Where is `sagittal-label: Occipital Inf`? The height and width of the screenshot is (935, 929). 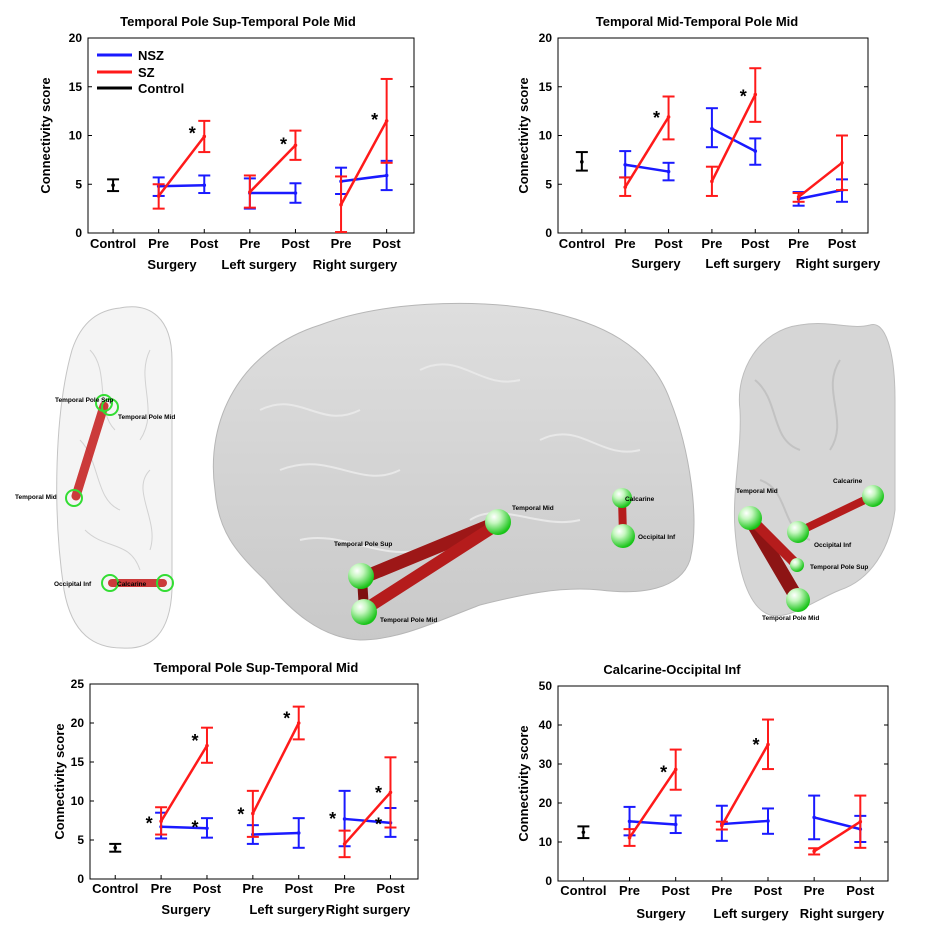 sagittal-label: Occipital Inf is located at coordinates (657, 537).